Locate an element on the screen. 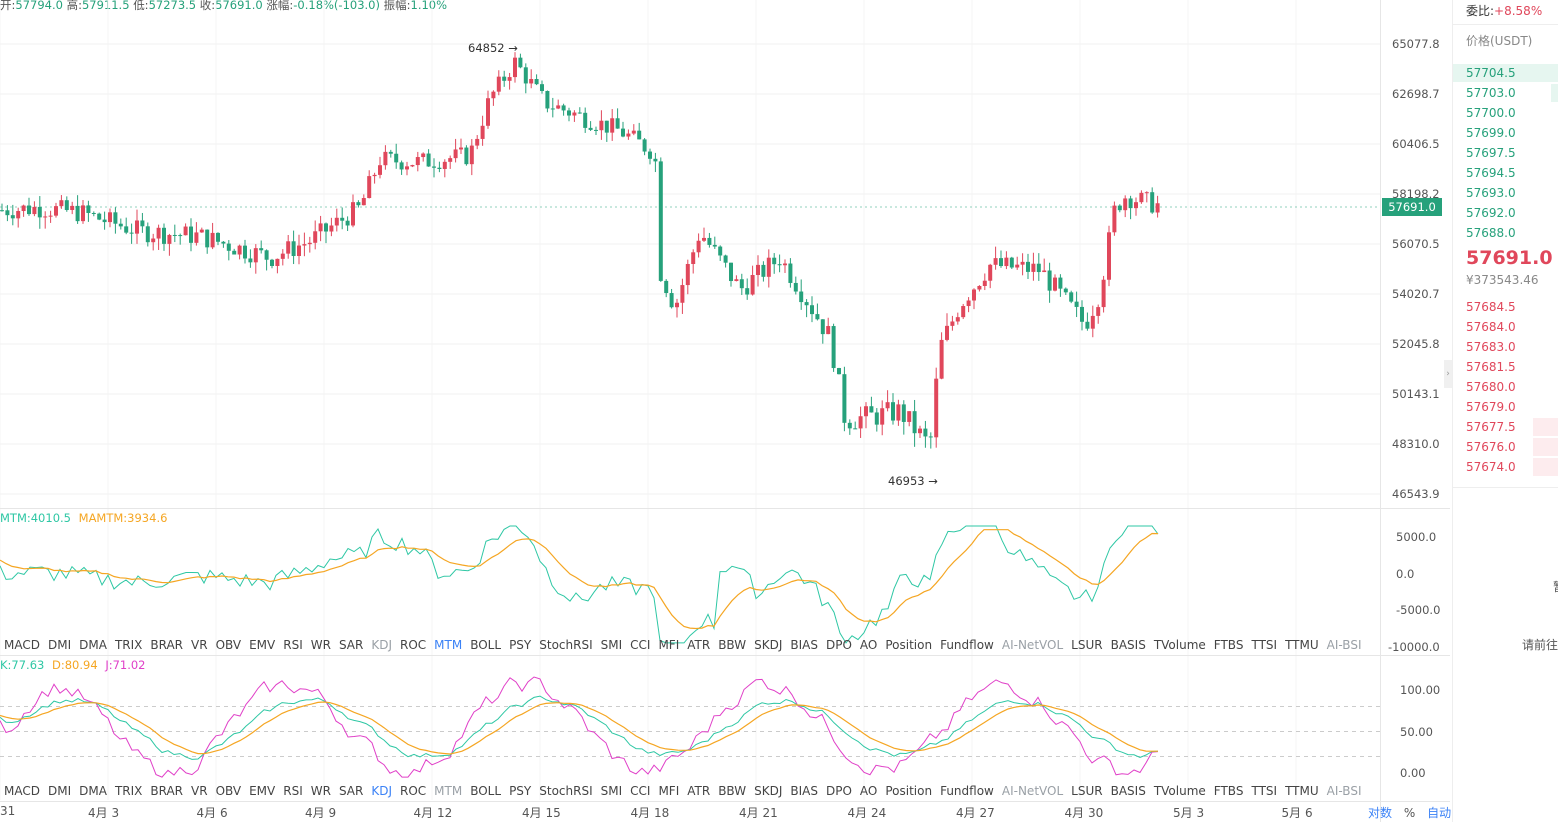 The width and height of the screenshot is (1558, 822). bid-row: 57676.0 is located at coordinates (1505, 447).